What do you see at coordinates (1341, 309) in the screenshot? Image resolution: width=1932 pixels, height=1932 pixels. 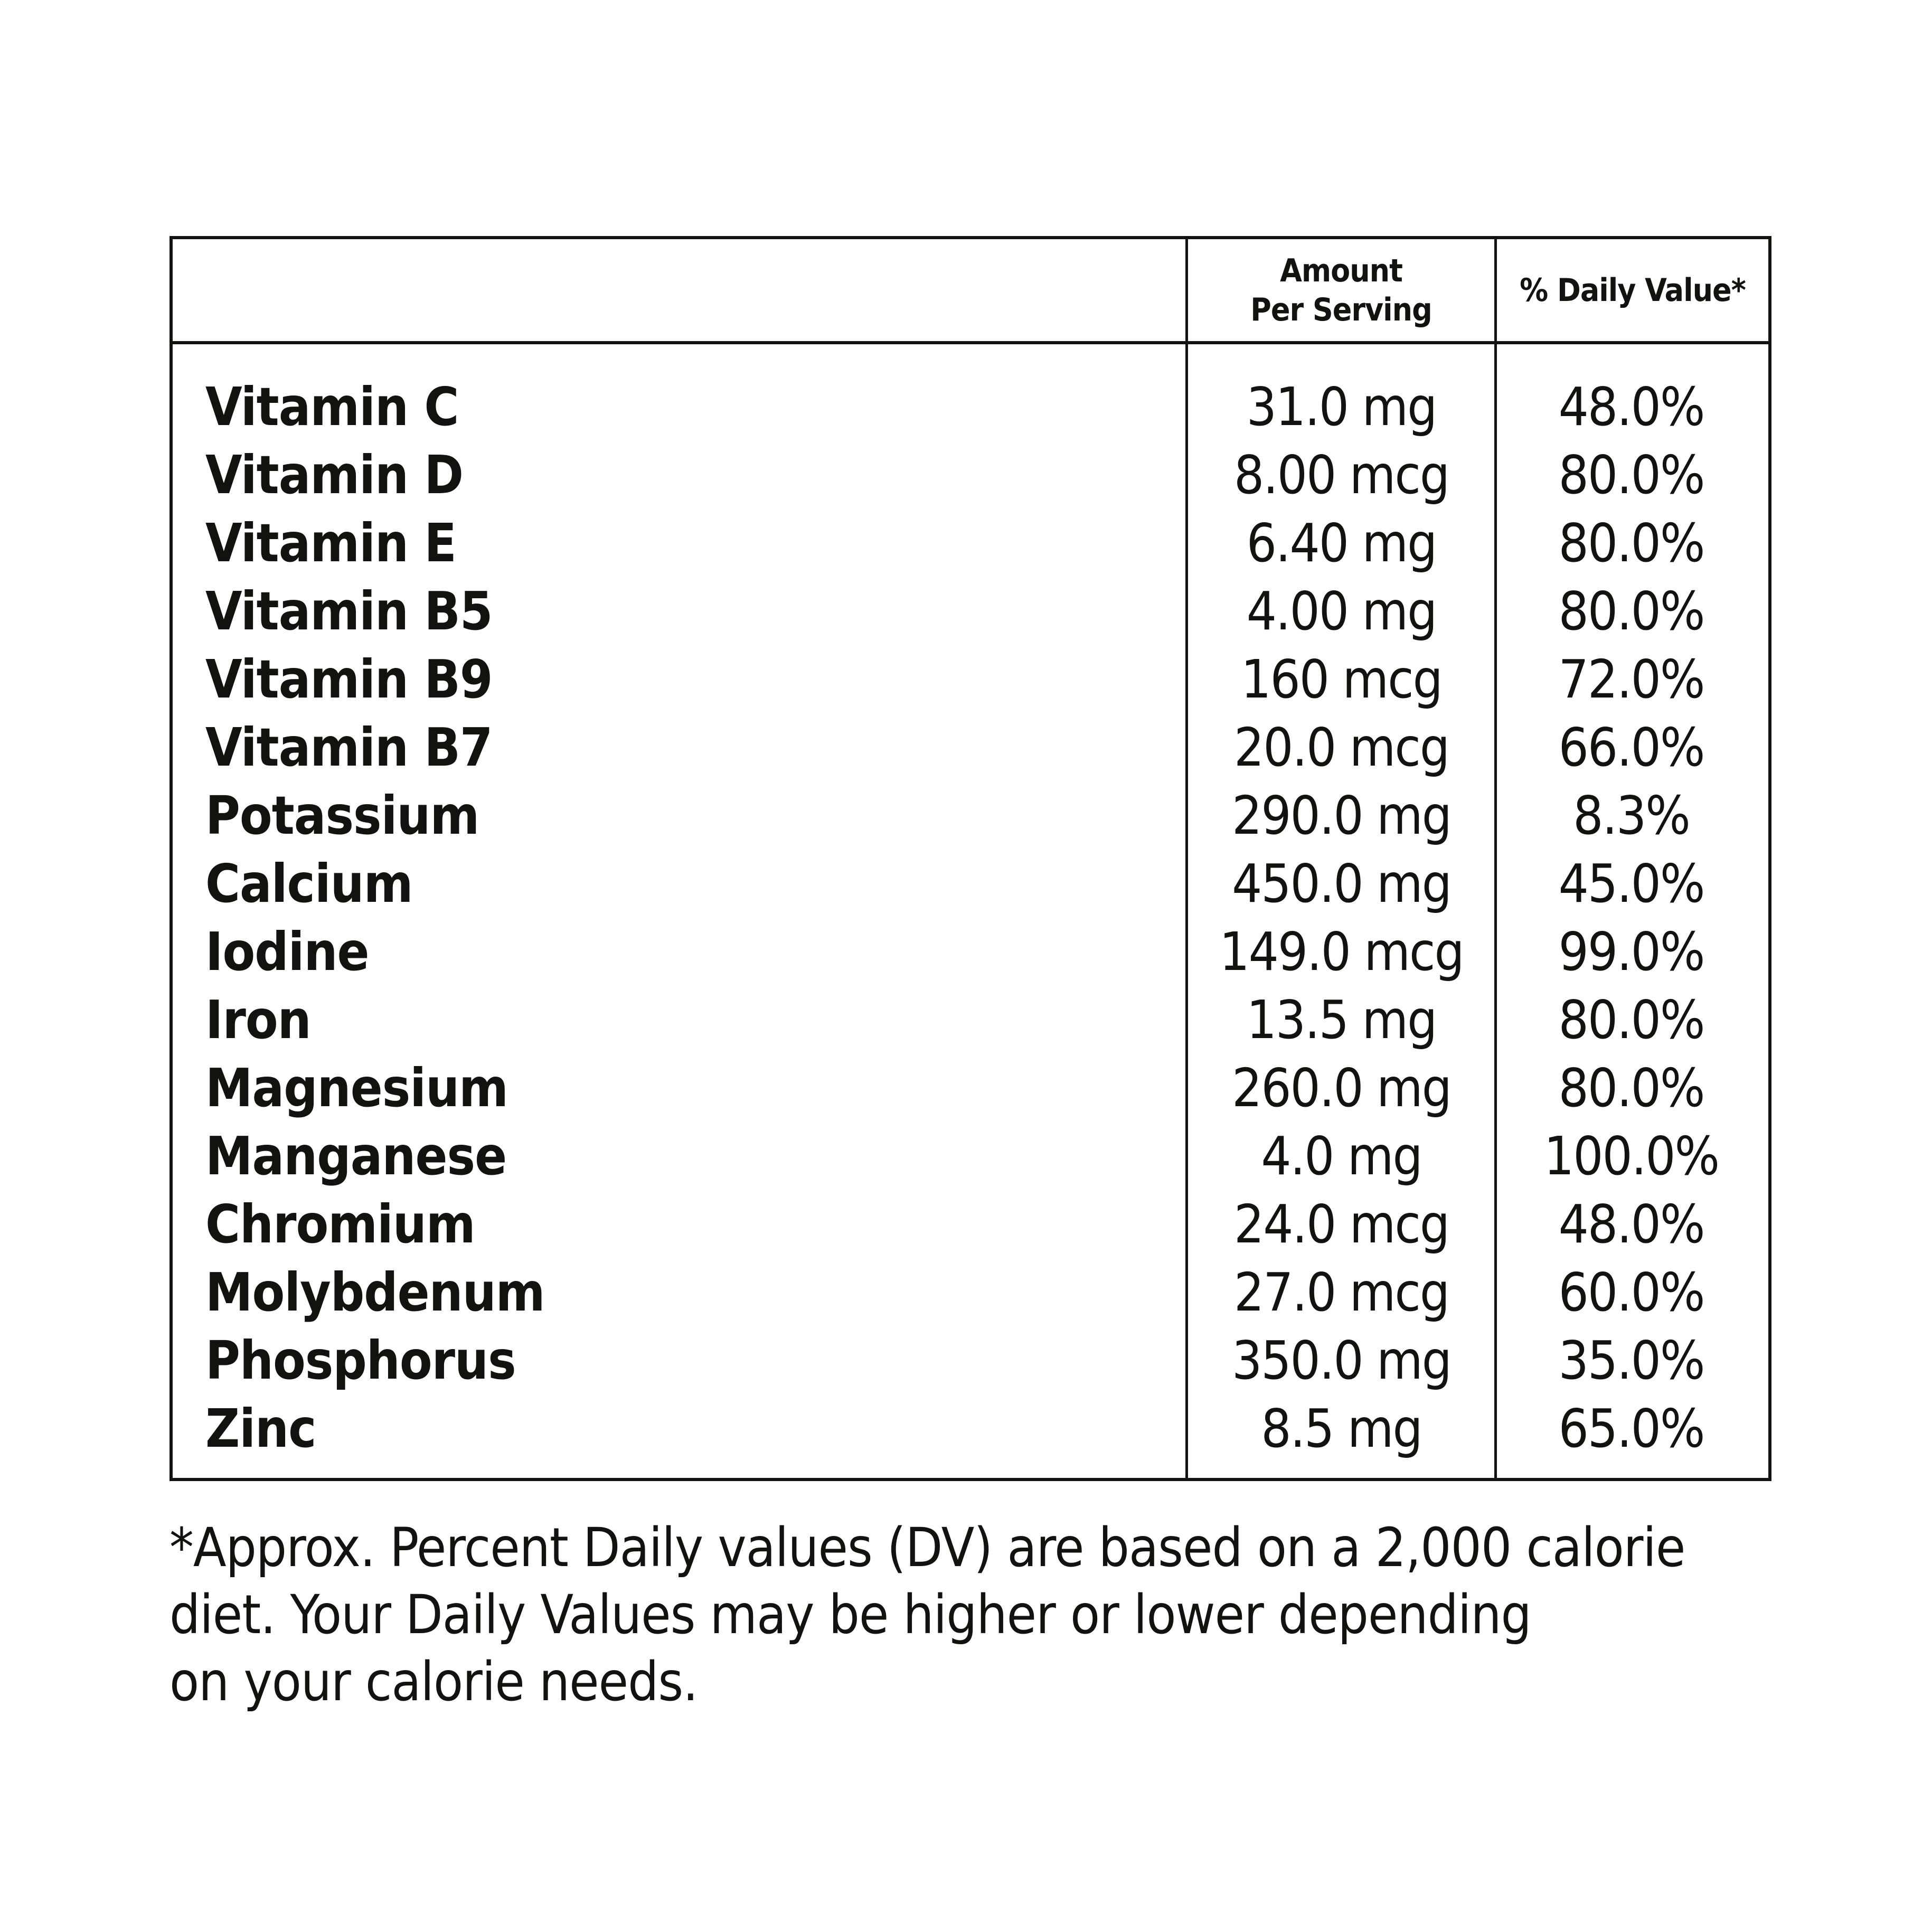 I see `header-amount-line2: Per Serving` at bounding box center [1341, 309].